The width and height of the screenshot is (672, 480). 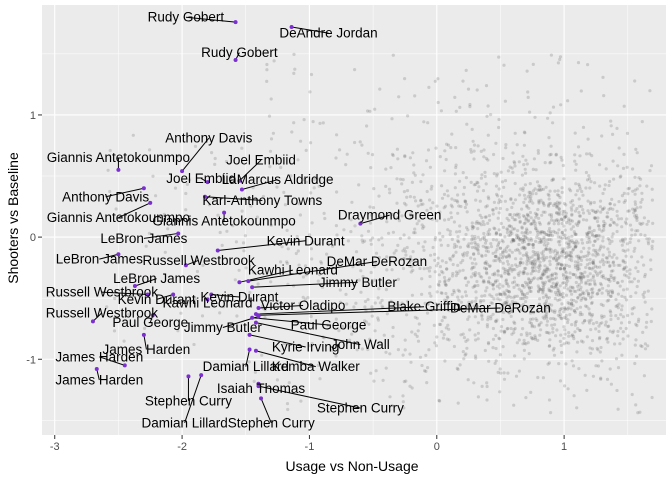 What do you see at coordinates (102, 312) in the screenshot?
I see `player-label: Russell Westbrook` at bounding box center [102, 312].